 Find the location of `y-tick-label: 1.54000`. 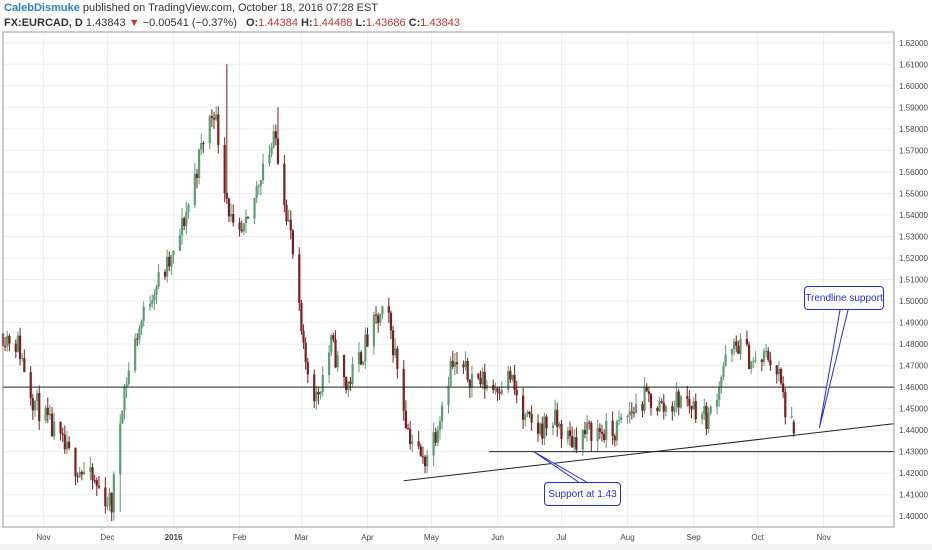

y-tick-label: 1.54000 is located at coordinates (913, 215).